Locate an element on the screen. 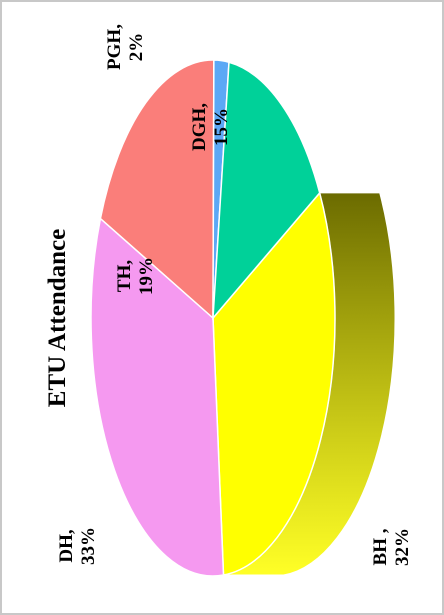 This screenshot has width=444, height=615. slice-label-th: TH,19% is located at coordinates (135, 276).